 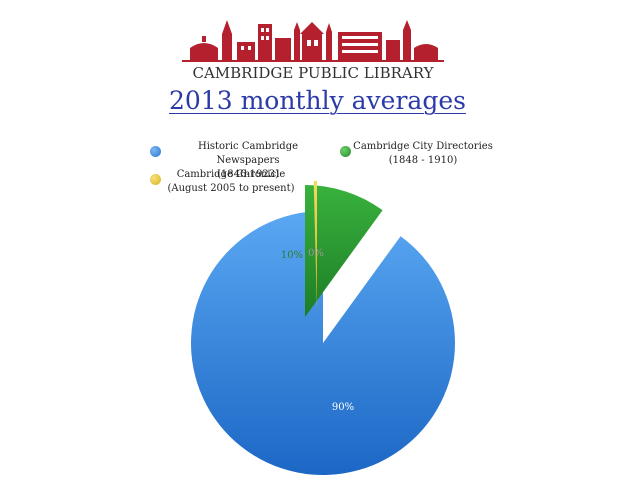 What do you see at coordinates (423, 146) in the screenshot?
I see `legend-label-directories: Cambridge City Directories` at bounding box center [423, 146].